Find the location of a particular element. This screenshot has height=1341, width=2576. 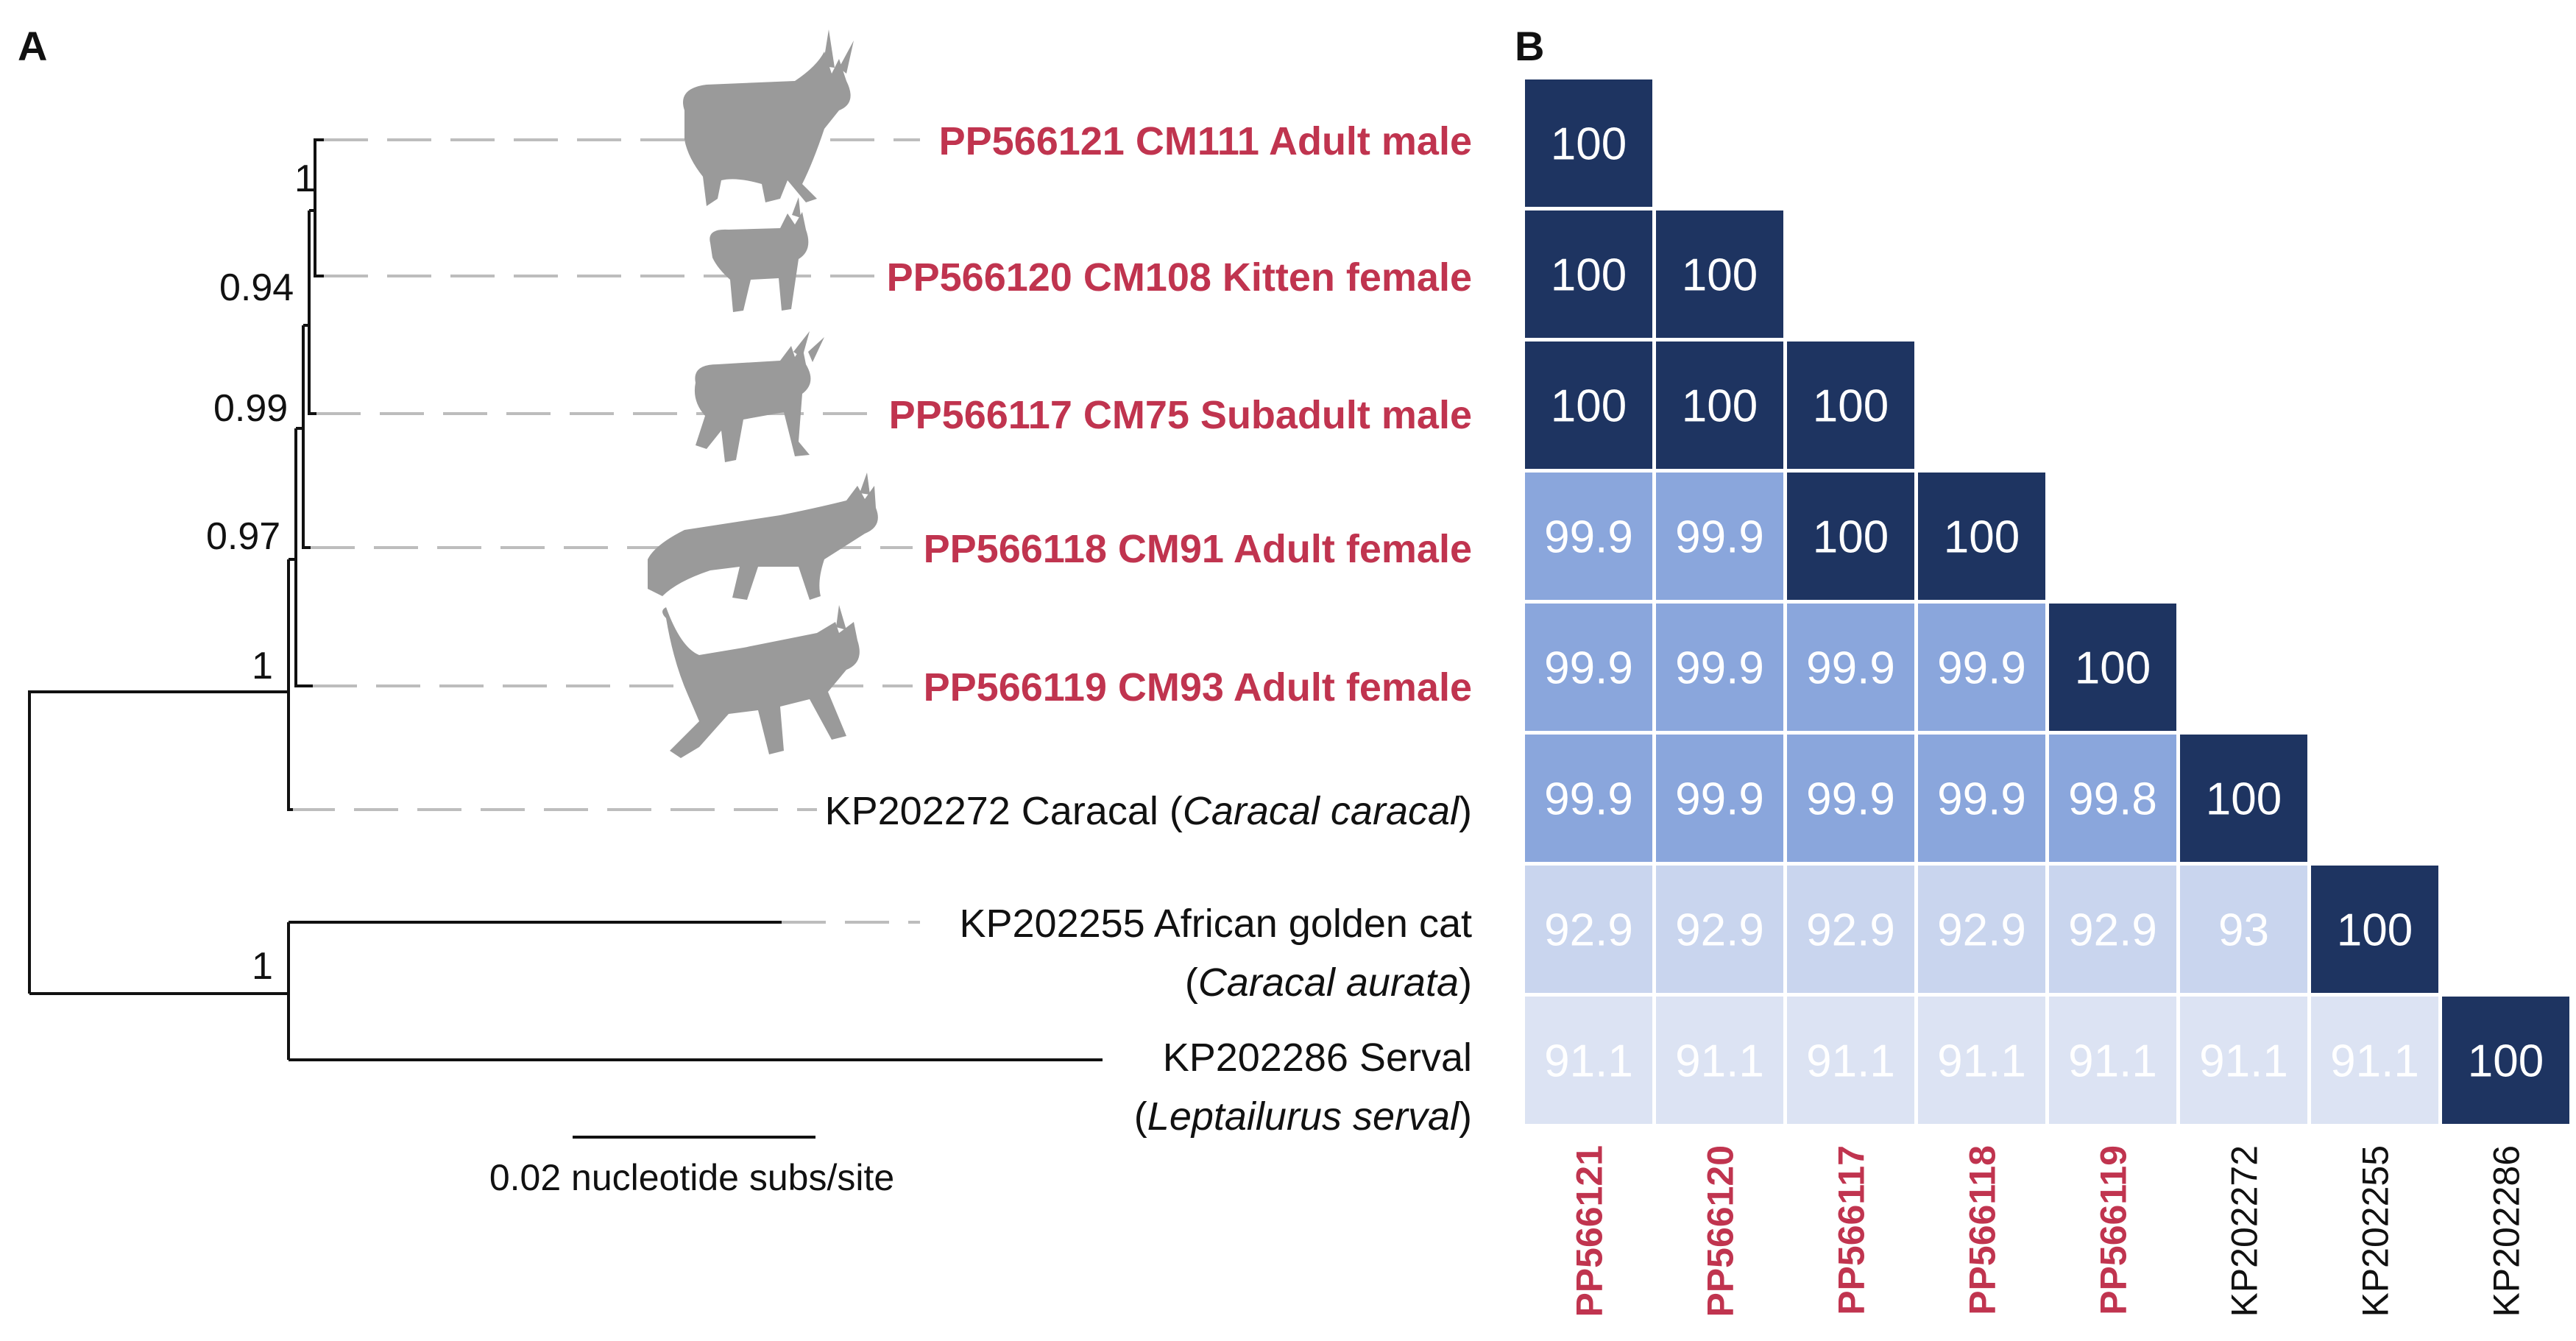

caracal-adult-male-icon is located at coordinates (768, 117).